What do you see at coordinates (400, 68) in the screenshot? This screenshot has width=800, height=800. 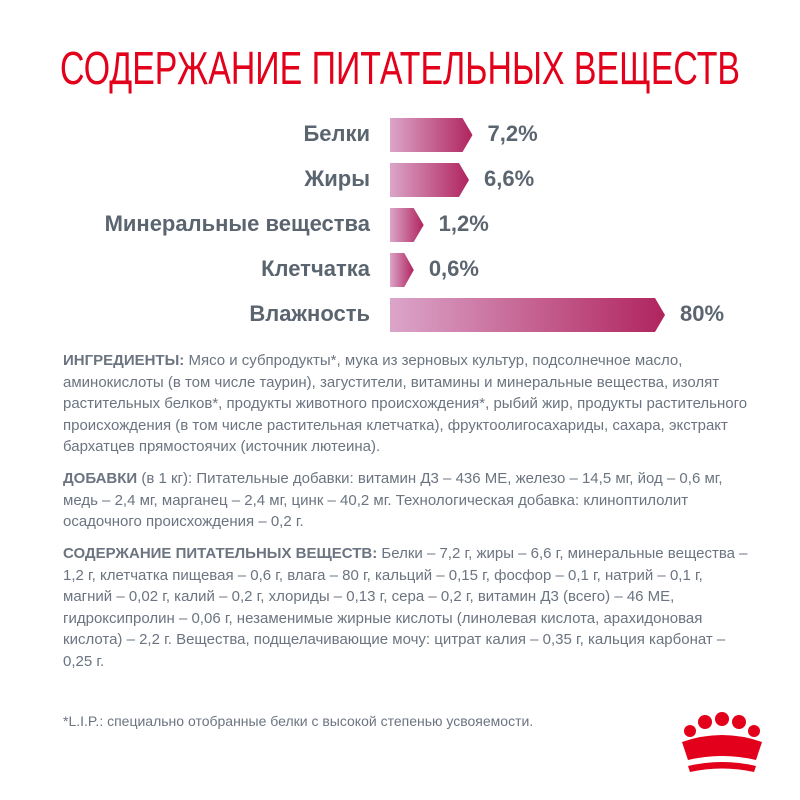 I see `chart-title: СОДЕРЖАНИЕ ПИТАТЕЛЬНЫХ ВЕЩЕСТВ` at bounding box center [400, 68].